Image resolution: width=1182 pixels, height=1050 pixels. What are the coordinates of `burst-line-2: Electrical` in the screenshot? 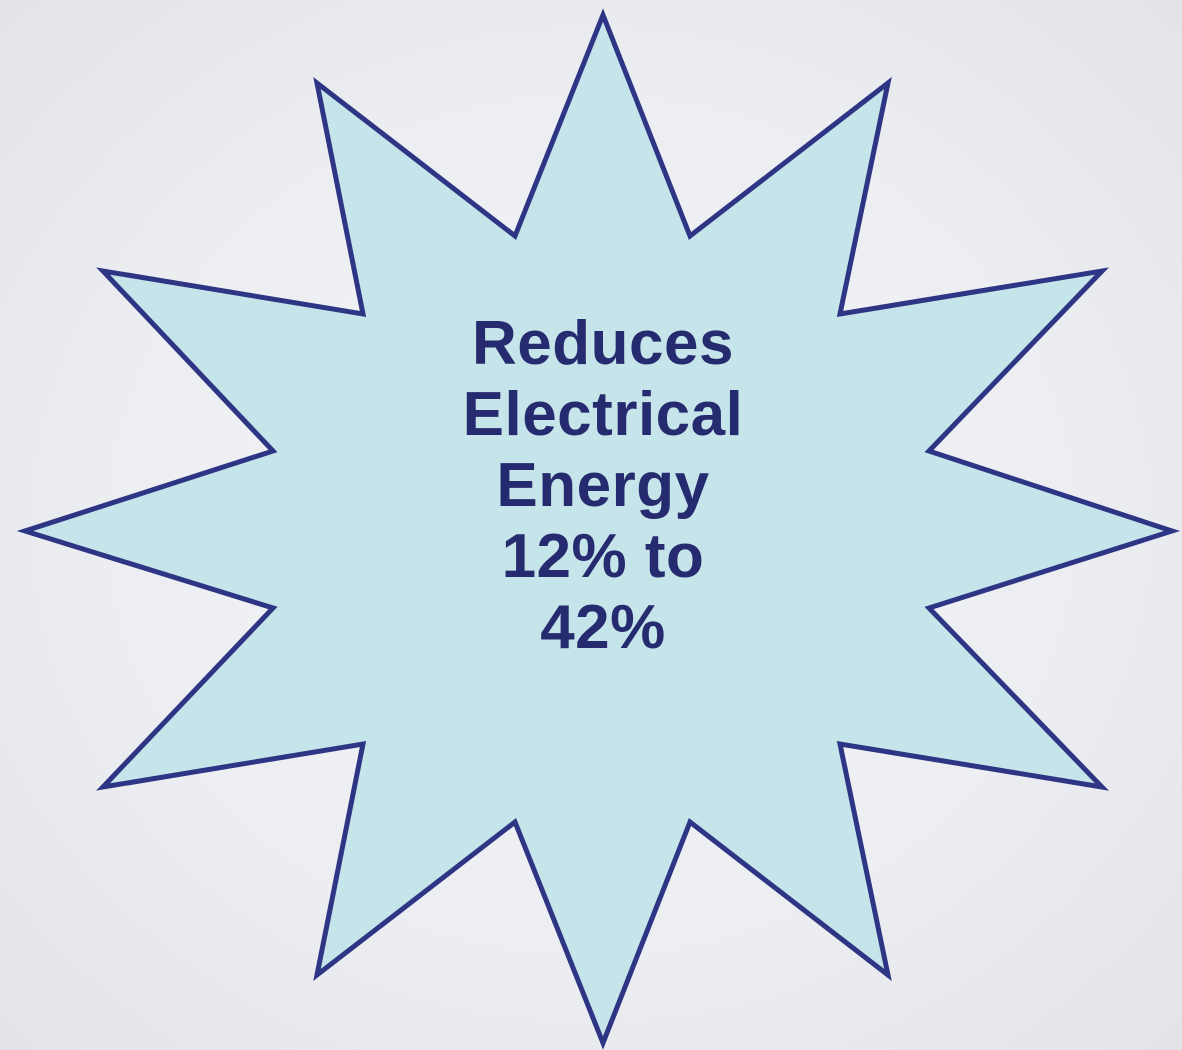 It's located at (603, 414).